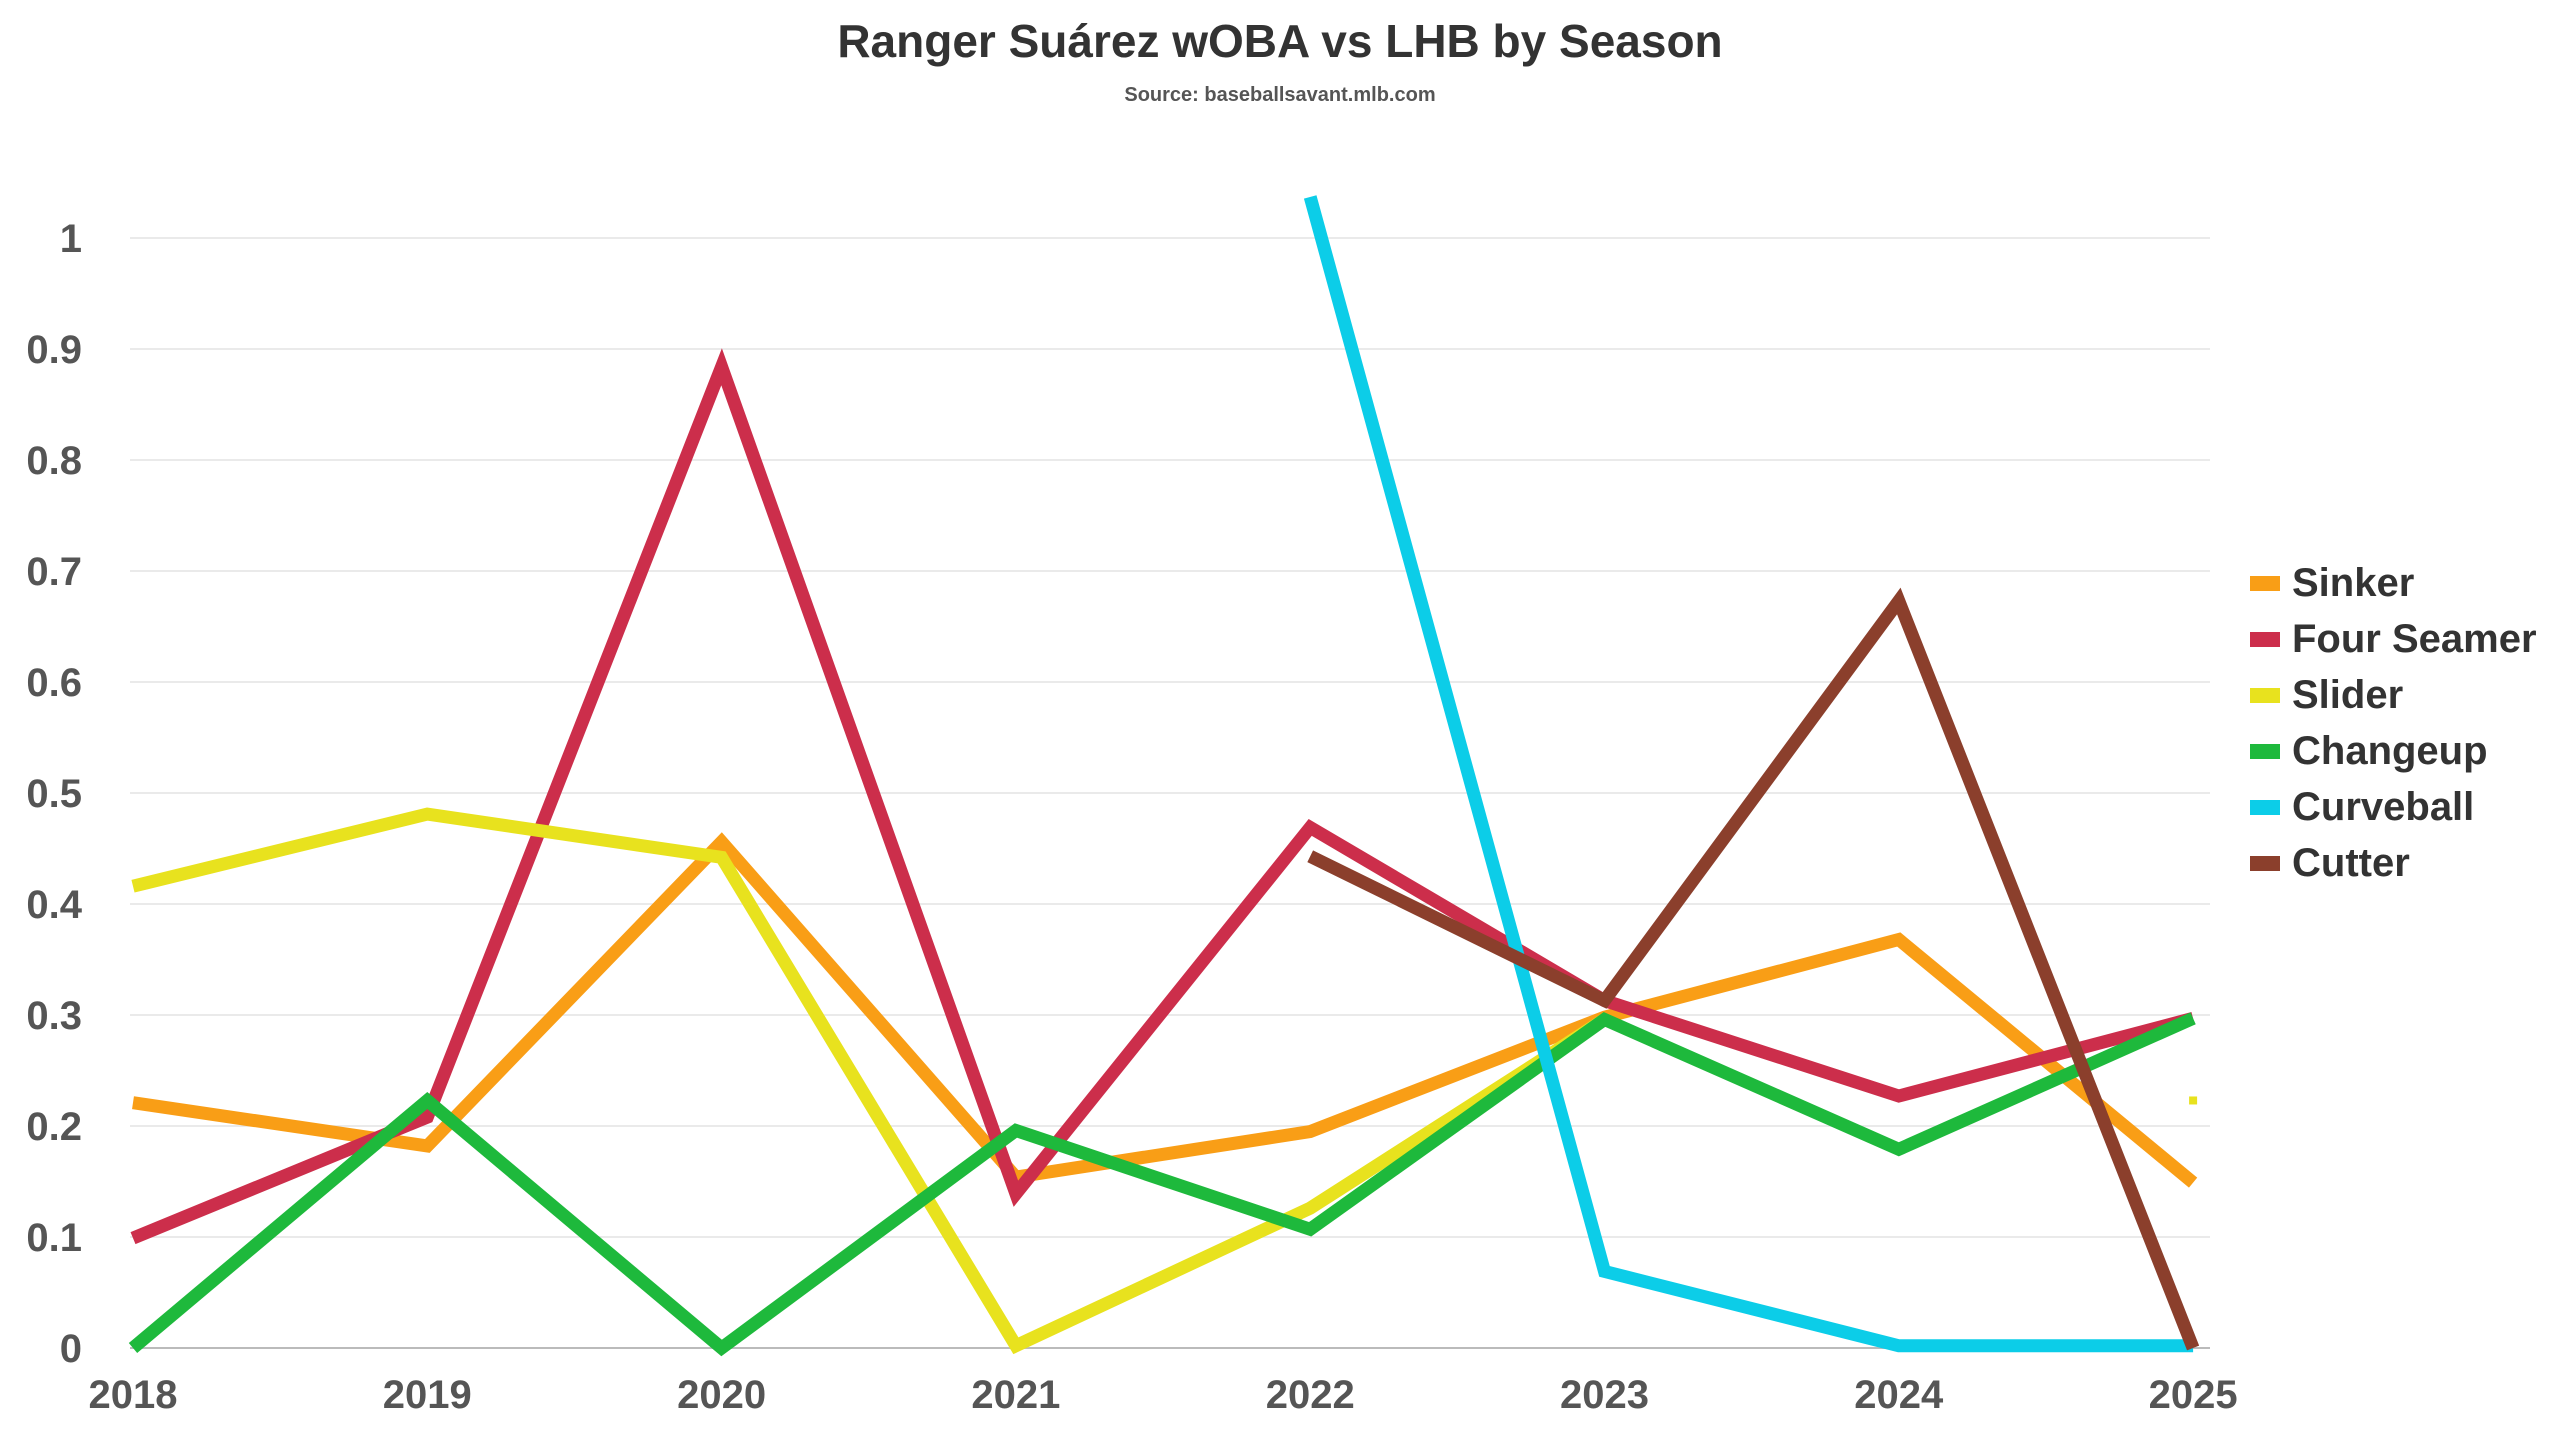 This screenshot has height=1440, width=2560. What do you see at coordinates (54, 1238) in the screenshot?
I see `y-tick-label: 0.1` at bounding box center [54, 1238].